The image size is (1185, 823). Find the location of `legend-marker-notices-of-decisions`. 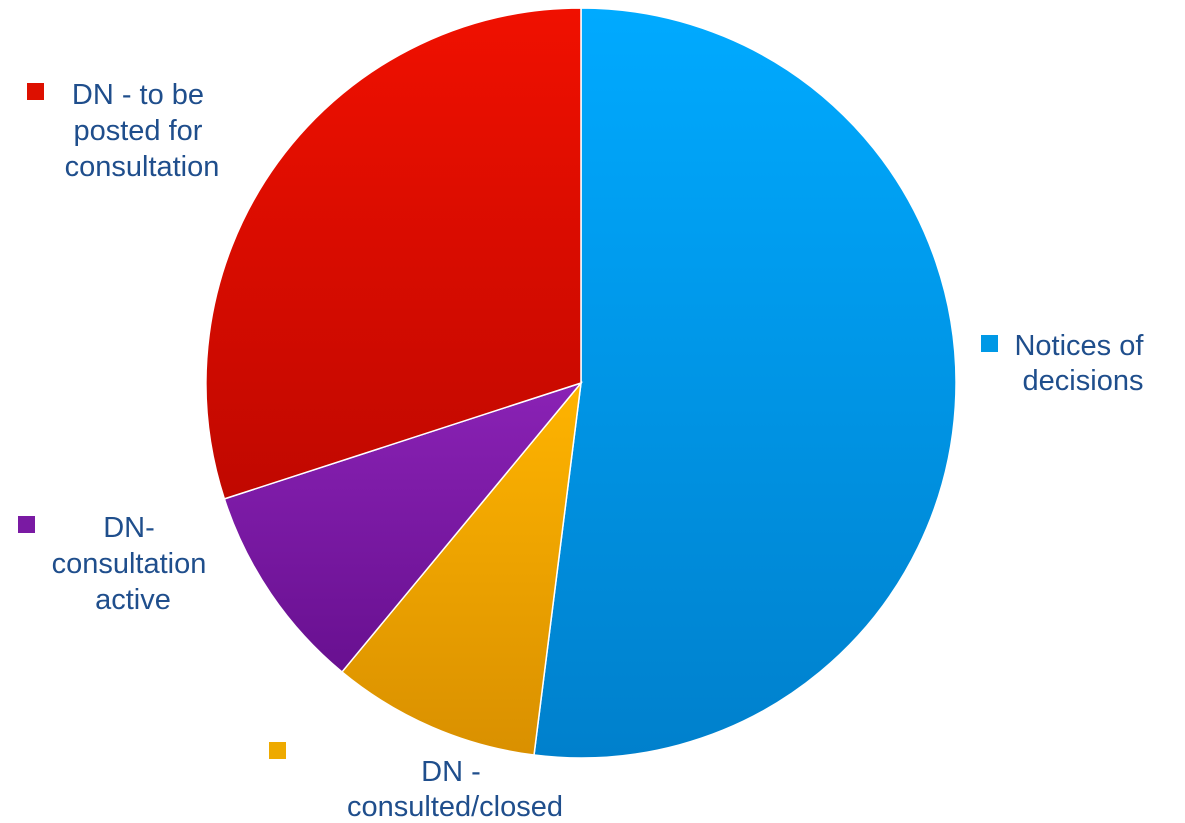

legend-marker-notices-of-decisions is located at coordinates (989, 343).